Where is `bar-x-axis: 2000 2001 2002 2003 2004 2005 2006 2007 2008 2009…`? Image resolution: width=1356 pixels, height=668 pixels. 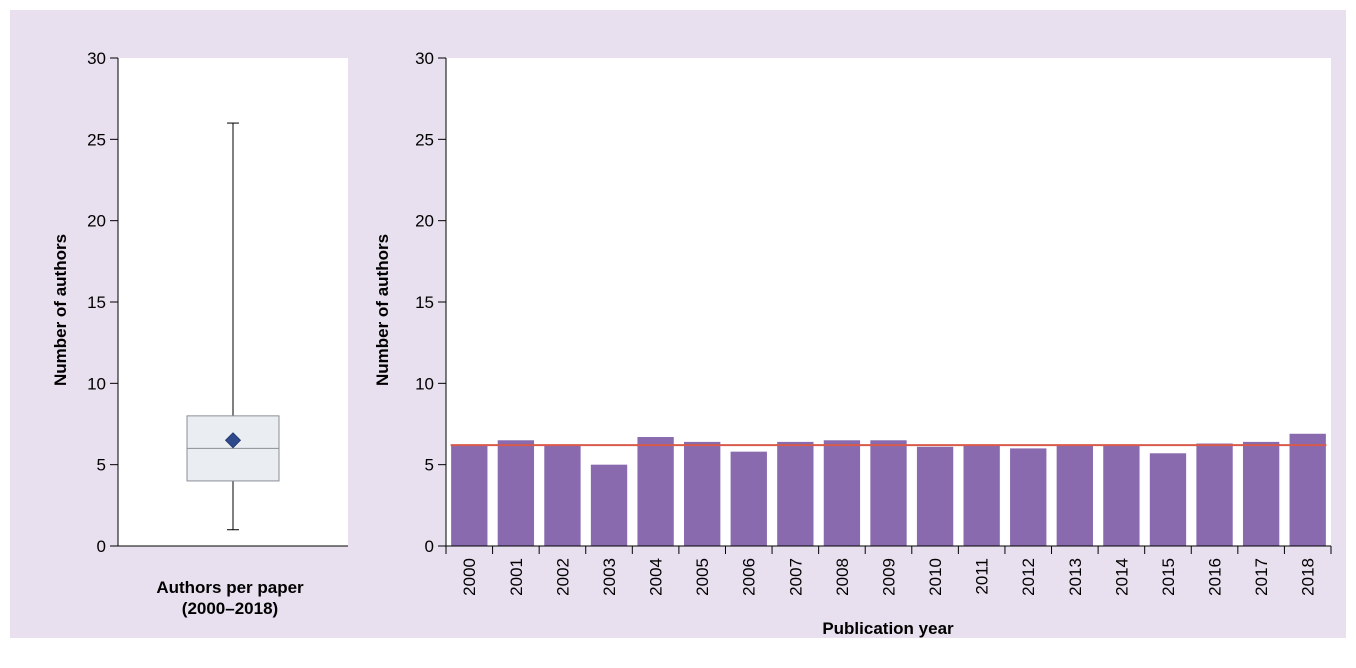 bar-x-axis: 2000 2001 2002 2003 2004 2005 2006 2007 2008 2009… is located at coordinates (888, 570).